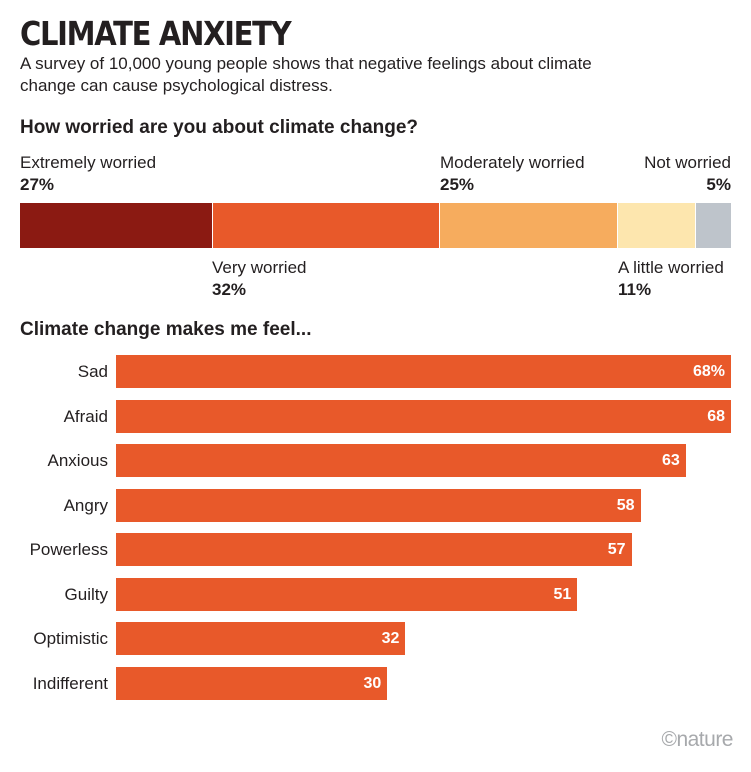  What do you see at coordinates (88, 174) in the screenshot?
I see `worry-label-extremely: Extremely worried 27%` at bounding box center [88, 174].